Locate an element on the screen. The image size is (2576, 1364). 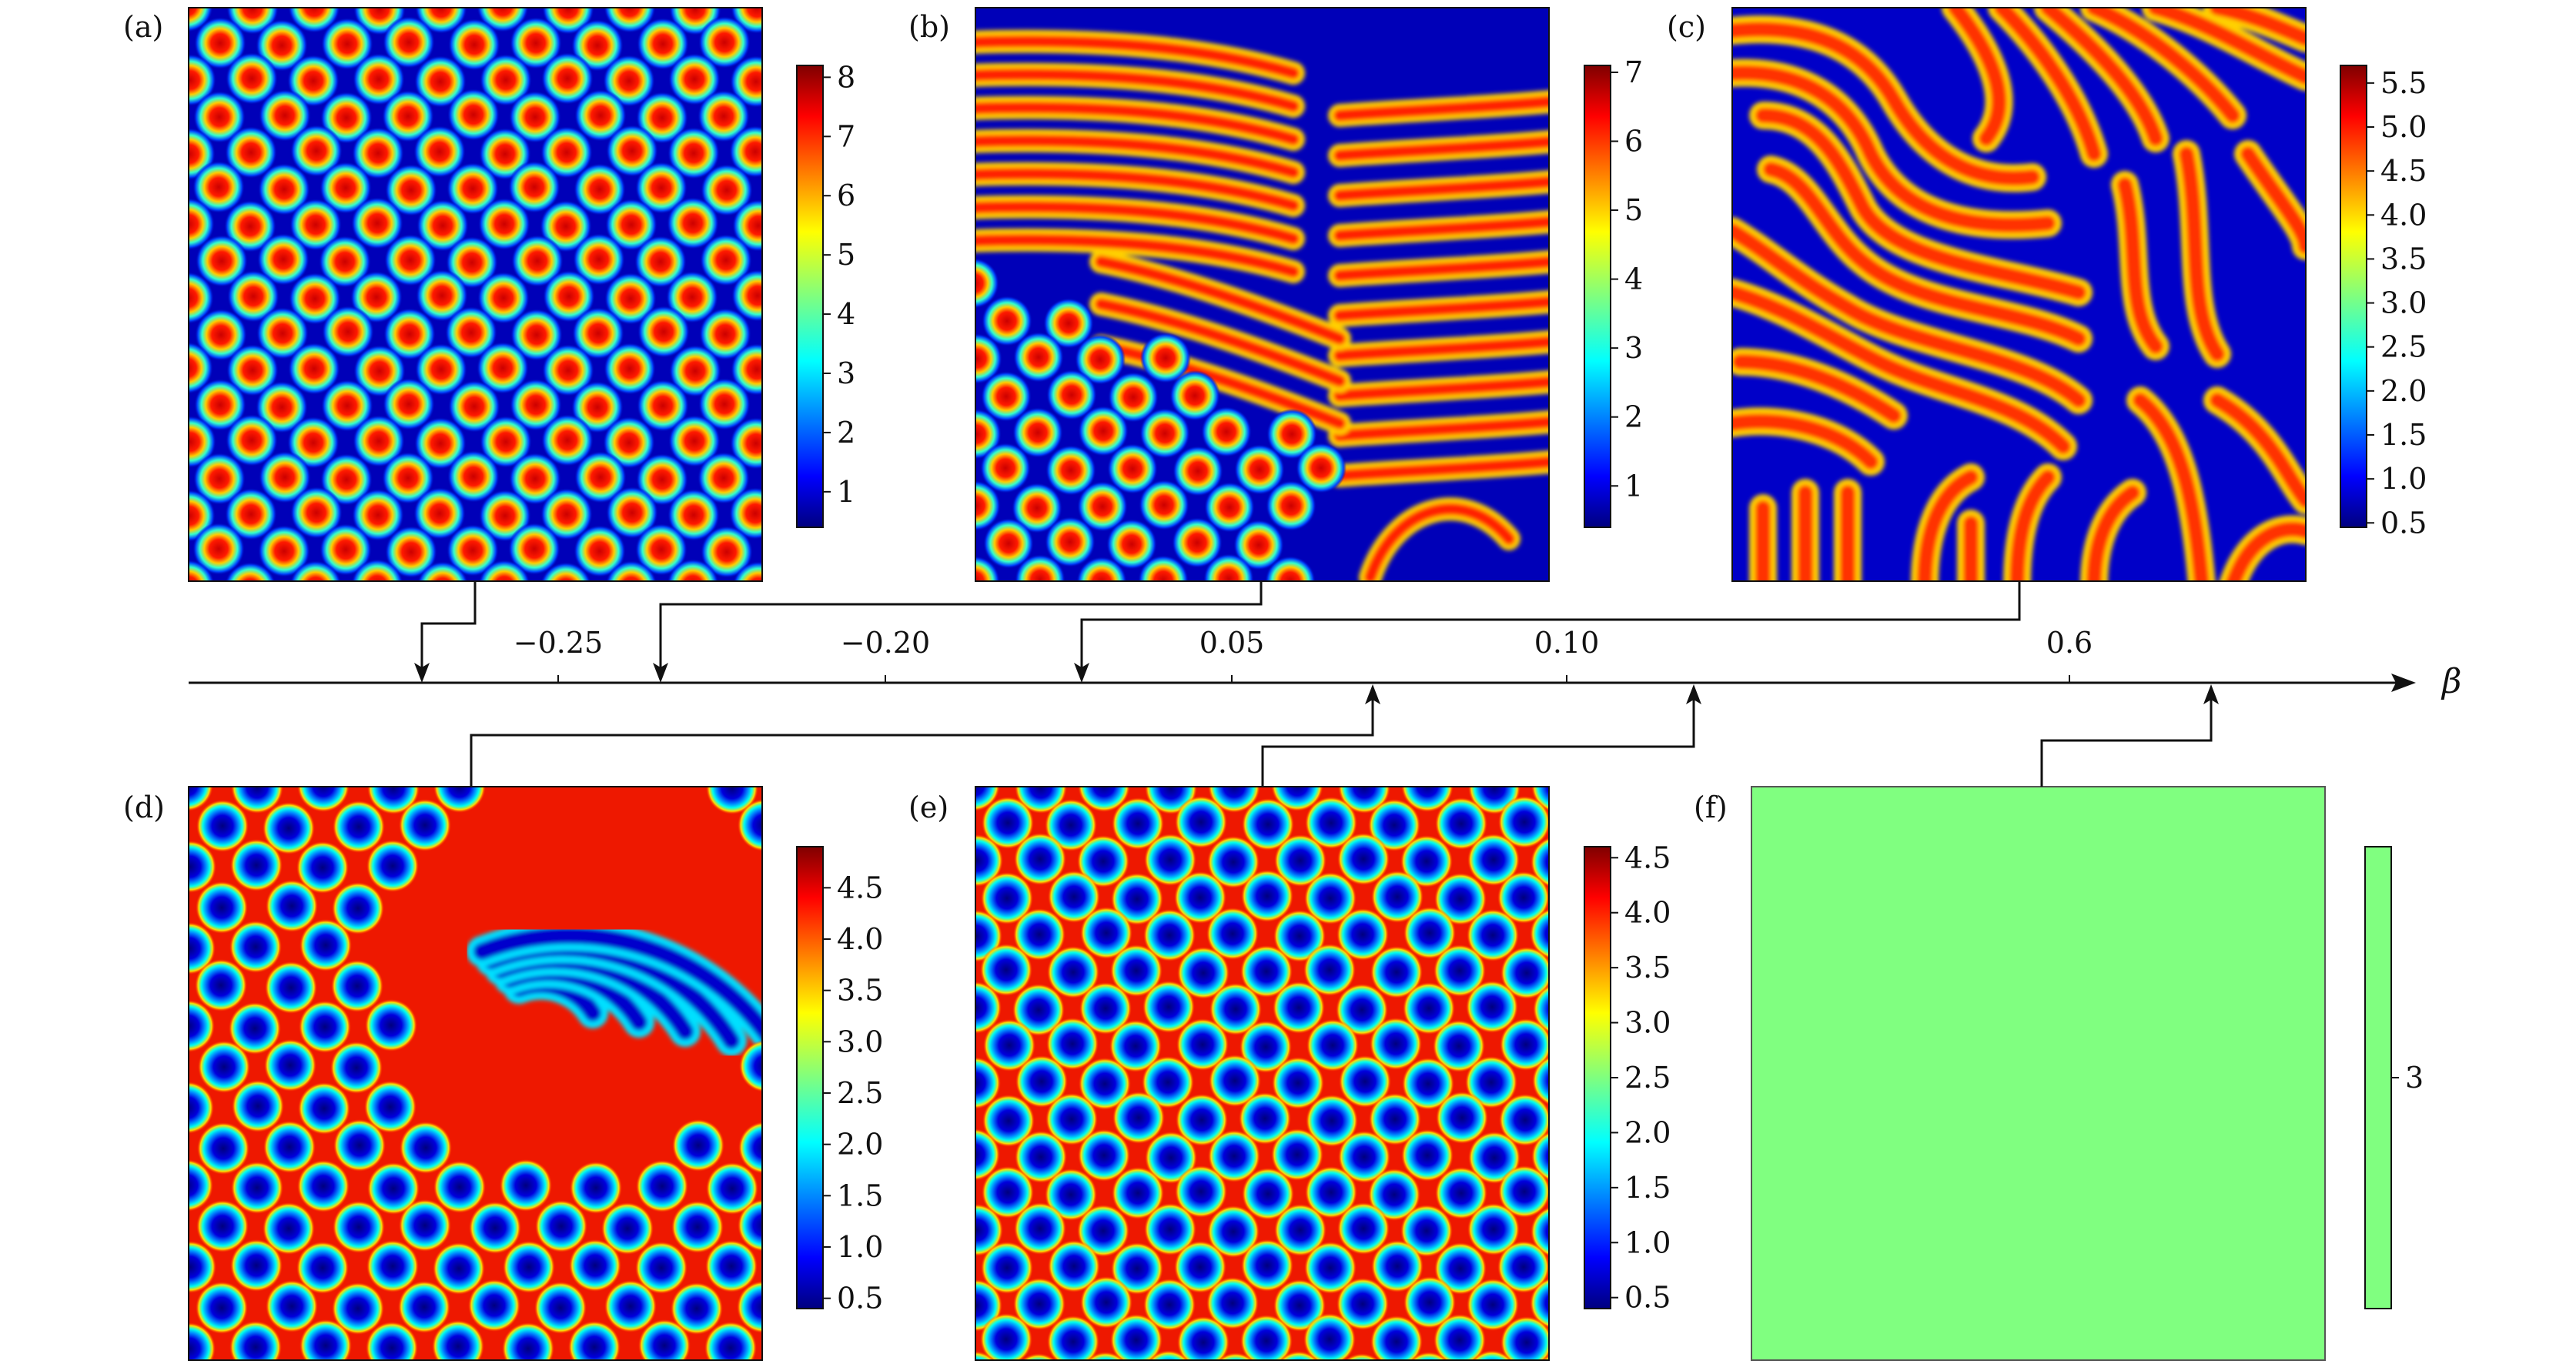
panel-label-c: (c) is located at coordinates (1686, 27).